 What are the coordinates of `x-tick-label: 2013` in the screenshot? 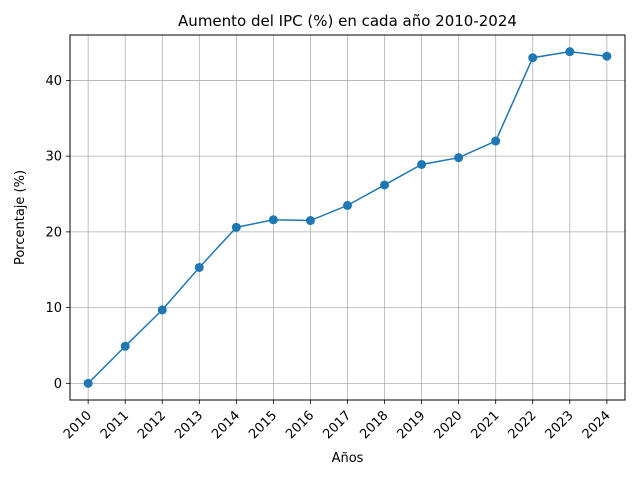 It's located at (189, 425).